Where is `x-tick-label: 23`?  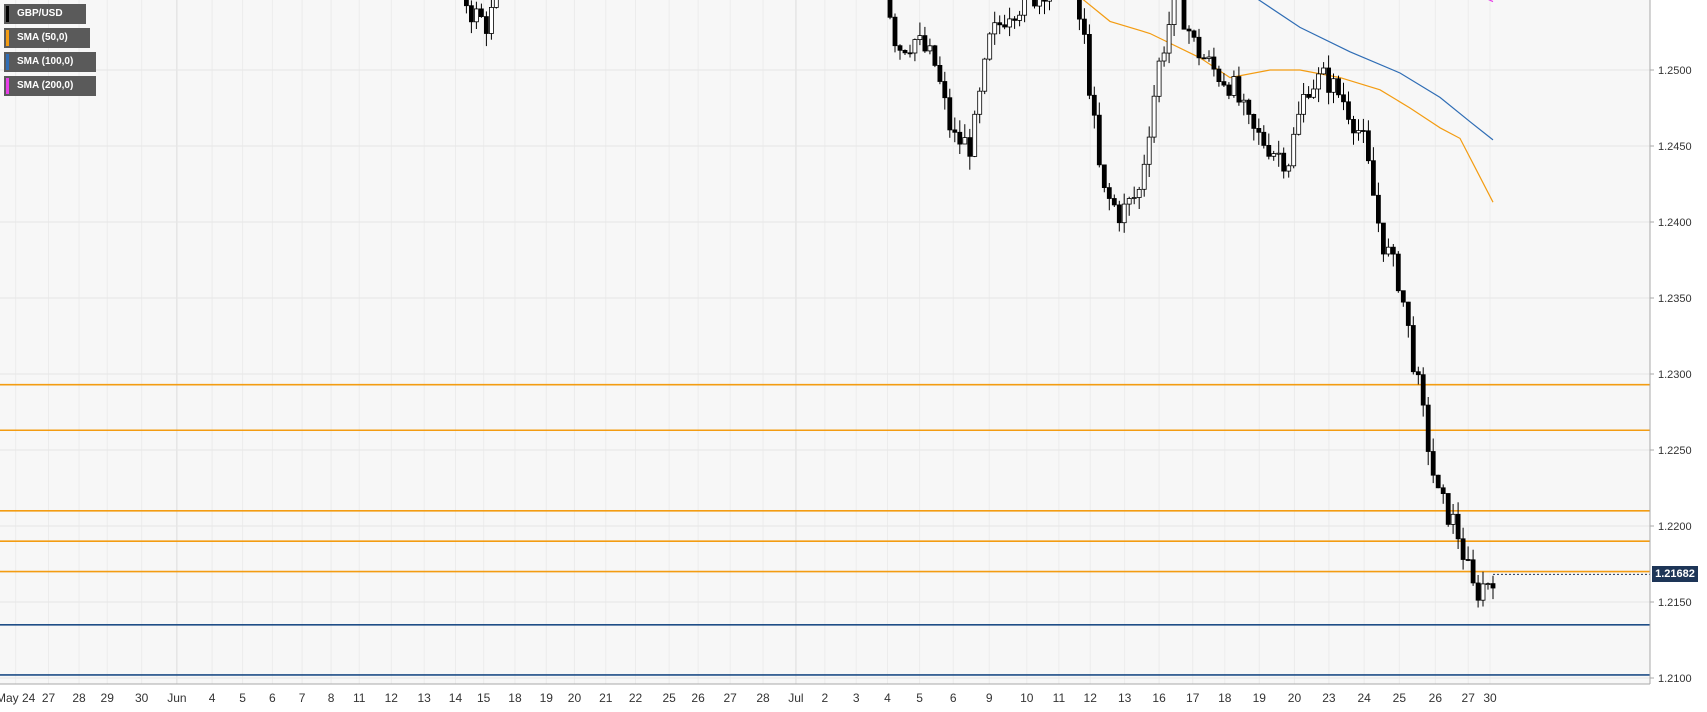 x-tick-label: 23 is located at coordinates (1329, 698).